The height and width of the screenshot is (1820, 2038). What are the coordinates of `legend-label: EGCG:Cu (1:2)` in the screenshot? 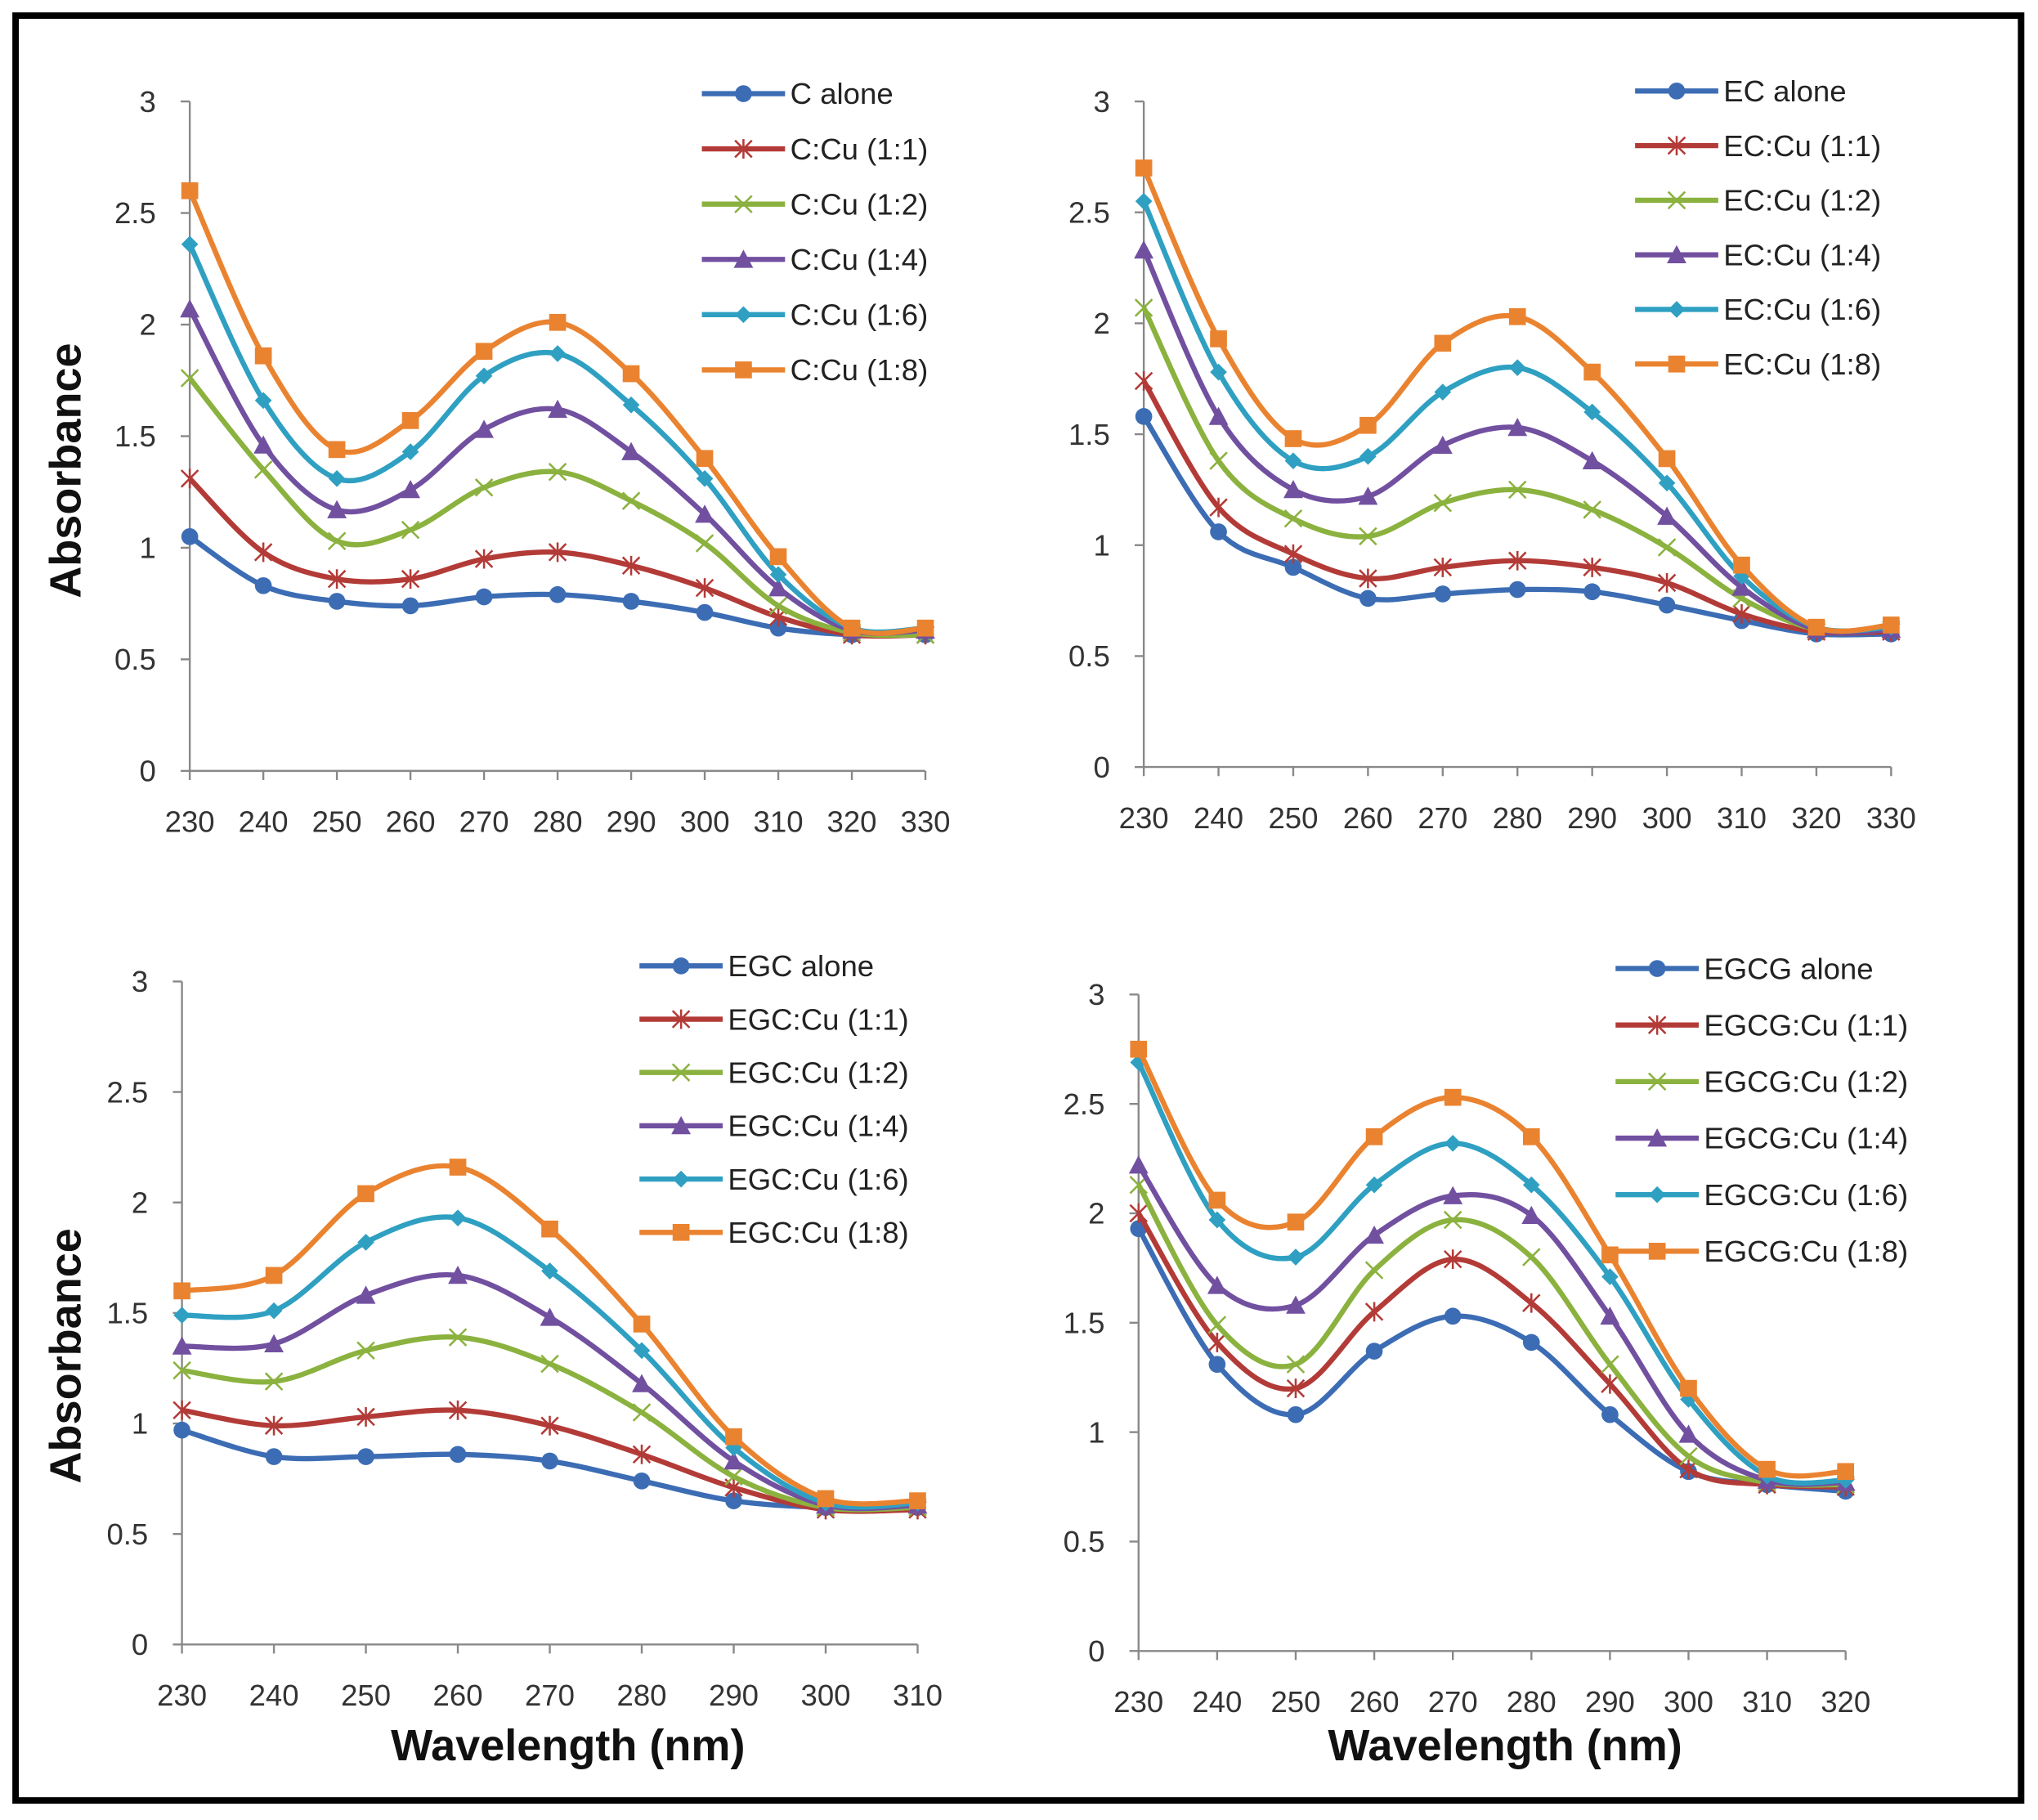 It's located at (1806, 1082).